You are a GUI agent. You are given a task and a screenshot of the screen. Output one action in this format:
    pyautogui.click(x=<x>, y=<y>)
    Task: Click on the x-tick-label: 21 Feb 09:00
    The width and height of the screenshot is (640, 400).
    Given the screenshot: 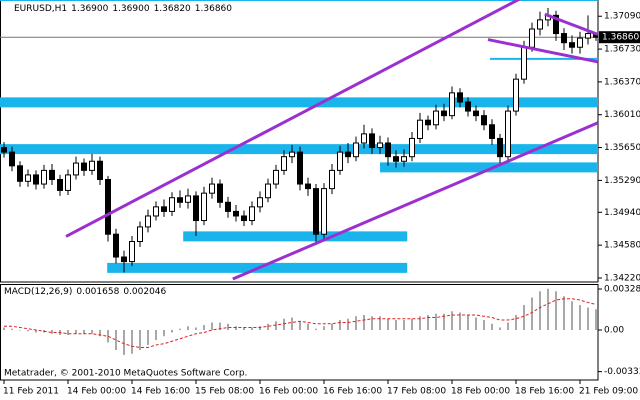 What is the action you would take?
    pyautogui.click(x=608, y=392)
    